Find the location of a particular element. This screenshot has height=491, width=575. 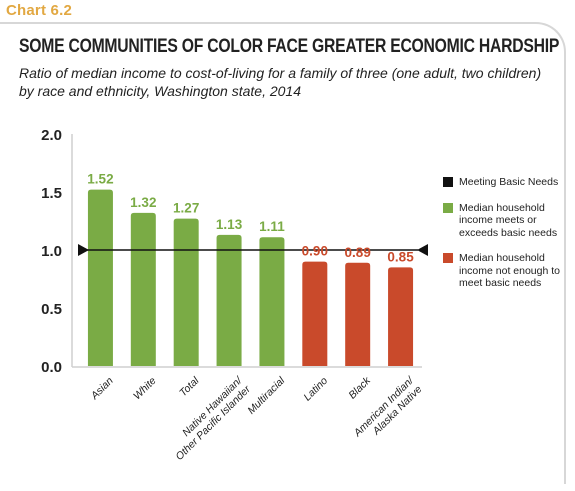

x-tick-label-line: Asian is located at coordinates (102, 389).